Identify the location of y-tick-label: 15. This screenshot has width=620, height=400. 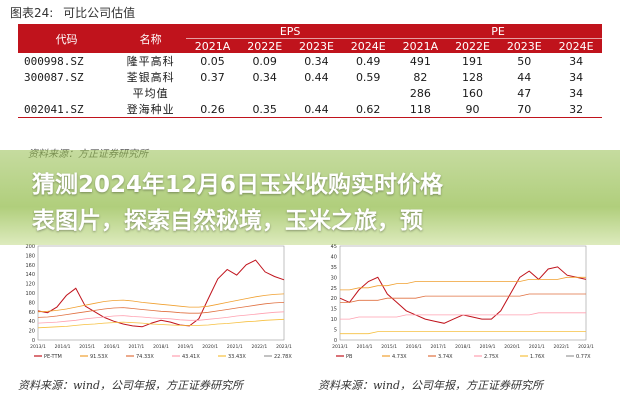
(334, 310).